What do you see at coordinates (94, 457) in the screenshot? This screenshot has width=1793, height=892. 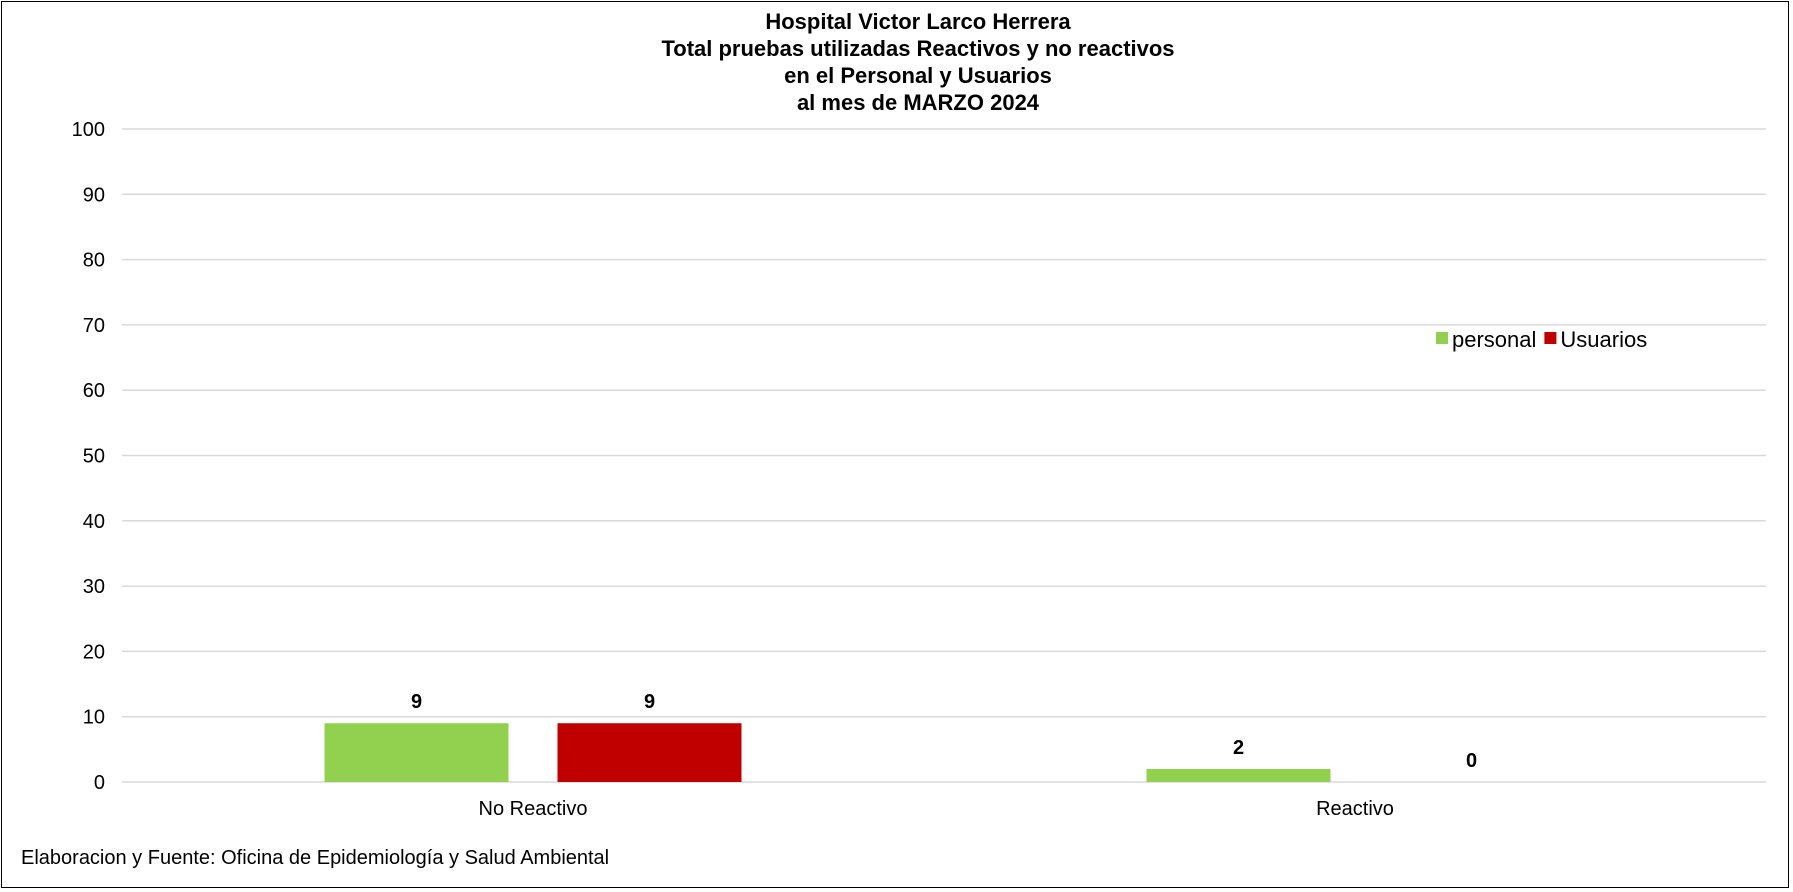 I see `y-tick-label: 50` at bounding box center [94, 457].